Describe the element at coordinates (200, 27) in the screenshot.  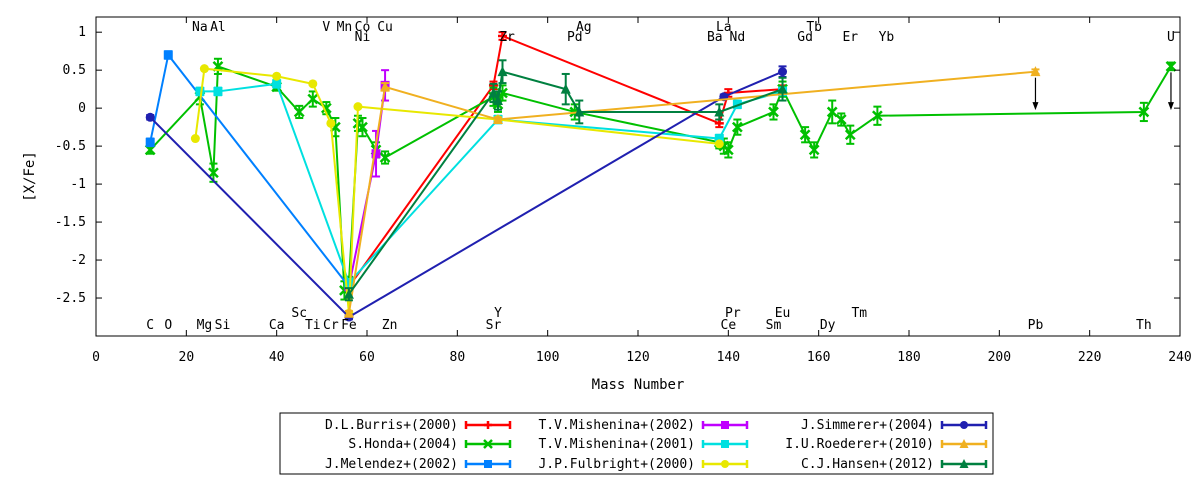
I see `element-label: Na` at that location.